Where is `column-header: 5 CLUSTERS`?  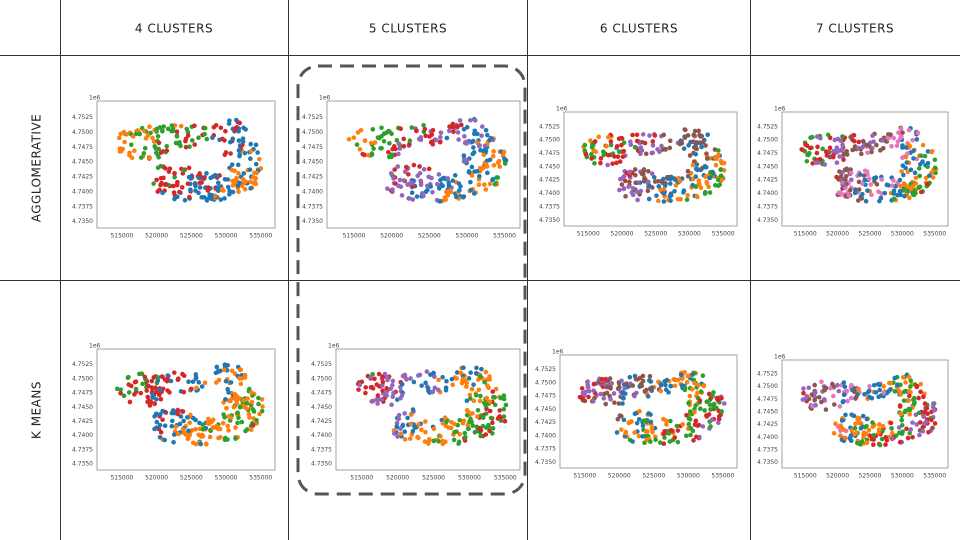 column-header: 5 CLUSTERS is located at coordinates (408, 29).